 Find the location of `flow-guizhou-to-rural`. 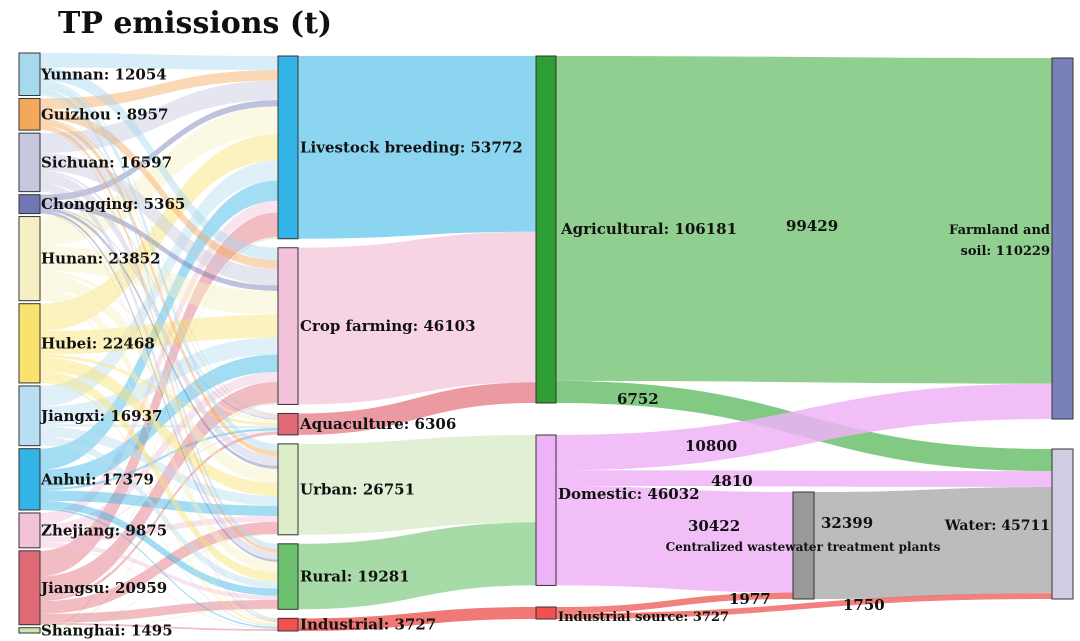

flow-guizhou-to-rural is located at coordinates (159, 339).